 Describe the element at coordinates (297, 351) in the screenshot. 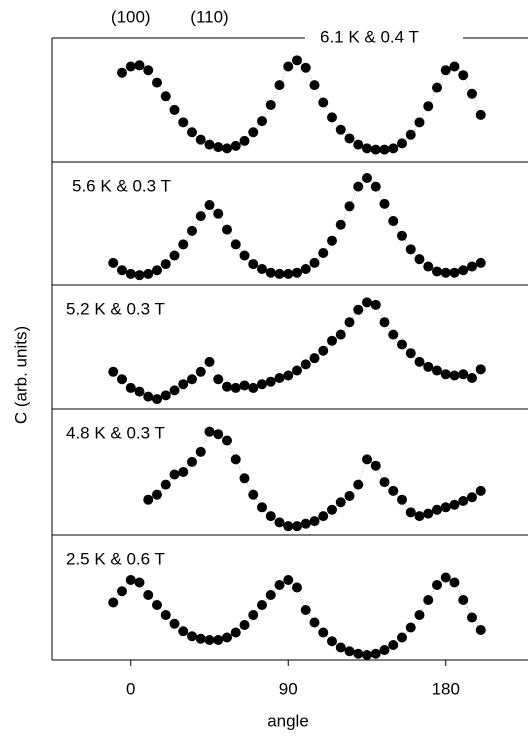

I see `trace-line` at that location.